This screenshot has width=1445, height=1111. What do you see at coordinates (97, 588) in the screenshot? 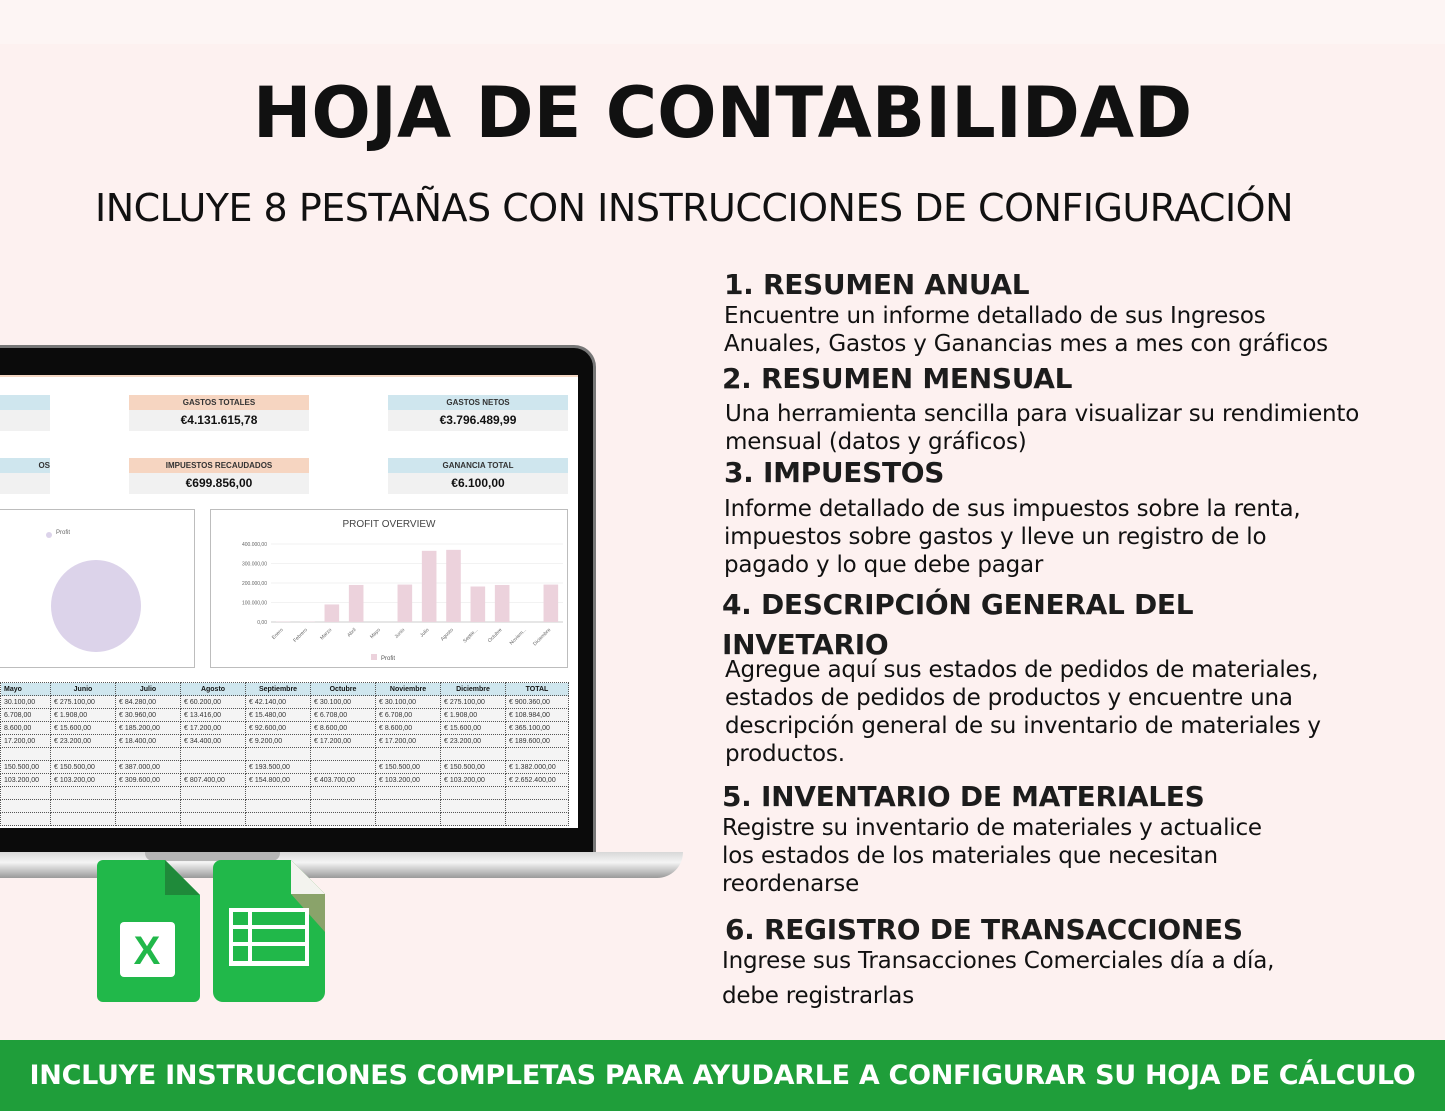
I see `pie-chart: Profit` at bounding box center [97, 588].